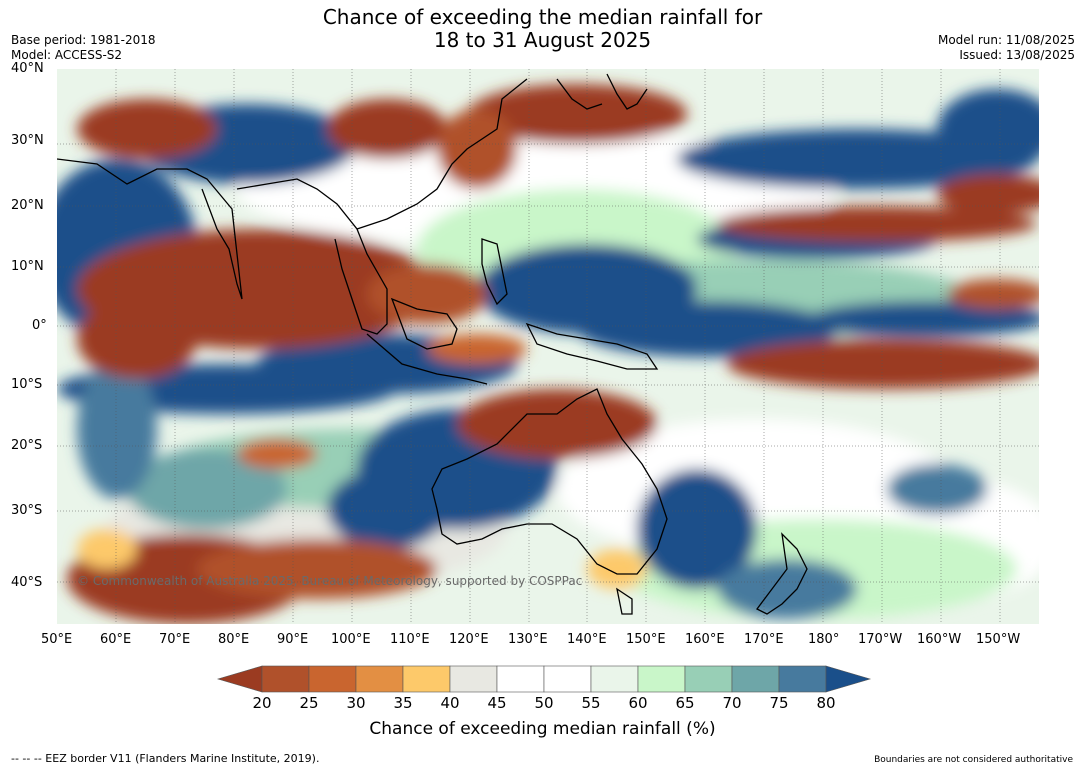 The width and height of the screenshot is (1085, 770). Describe the element at coordinates (939, 639) in the screenshot. I see `lon-label-160w: 160°W` at that location.